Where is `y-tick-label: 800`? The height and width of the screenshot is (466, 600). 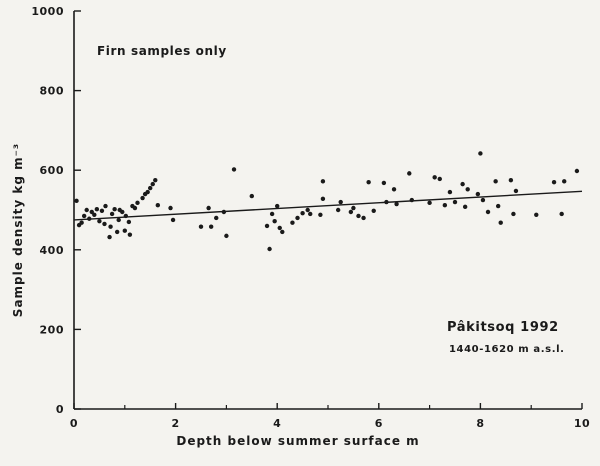 y-tick-label: 800 is located at coordinates (52, 91).